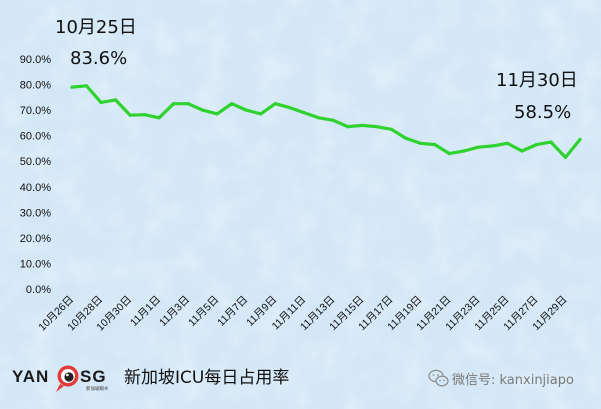 The image size is (601, 409). What do you see at coordinates (35, 213) in the screenshot?
I see `y-tick-label: 30.0%` at bounding box center [35, 213].